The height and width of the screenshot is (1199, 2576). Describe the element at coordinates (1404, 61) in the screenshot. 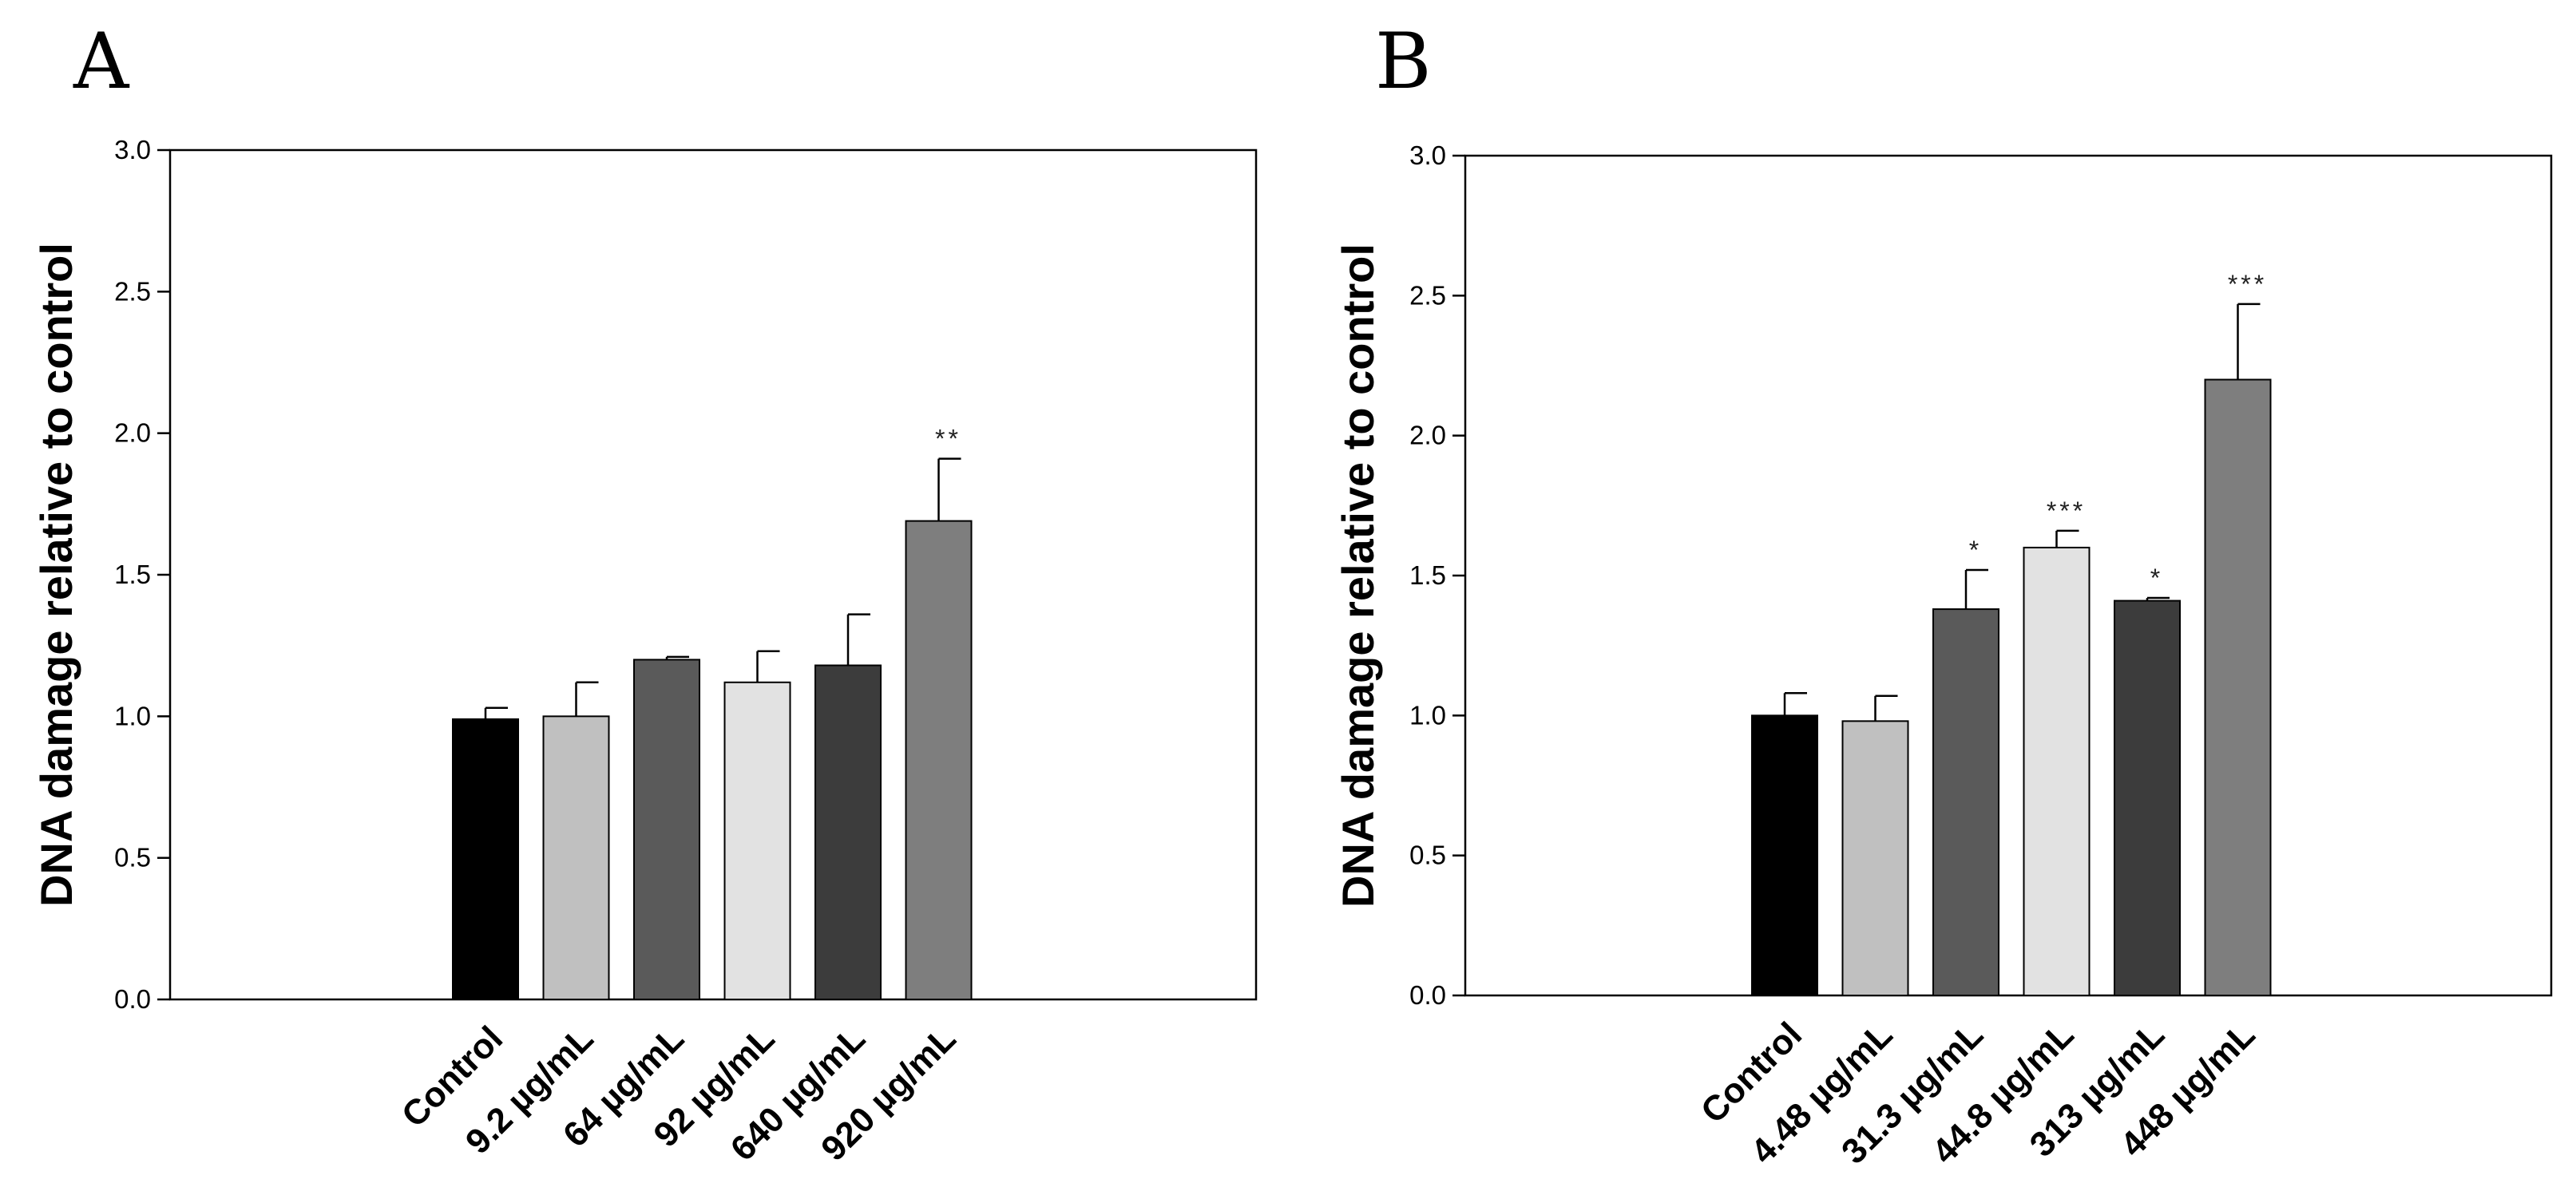

I see `panel-letter: B` at that location.